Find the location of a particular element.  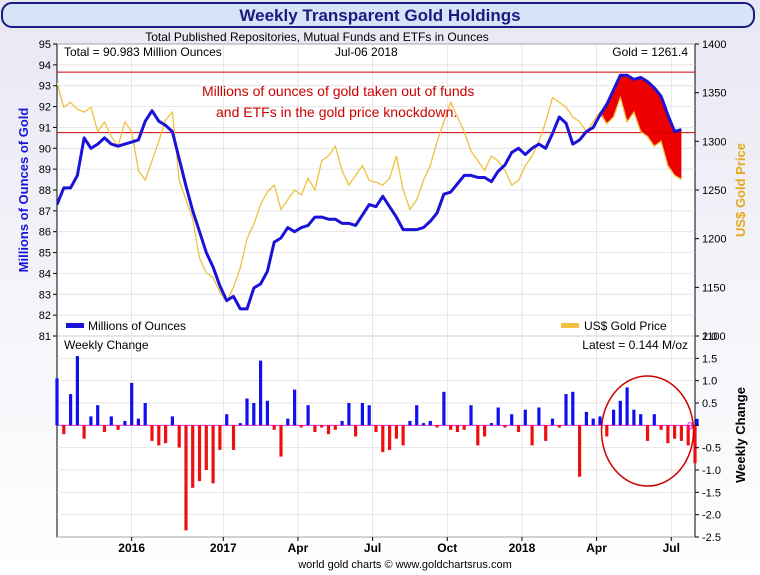

reference-lines is located at coordinates (376, 102).